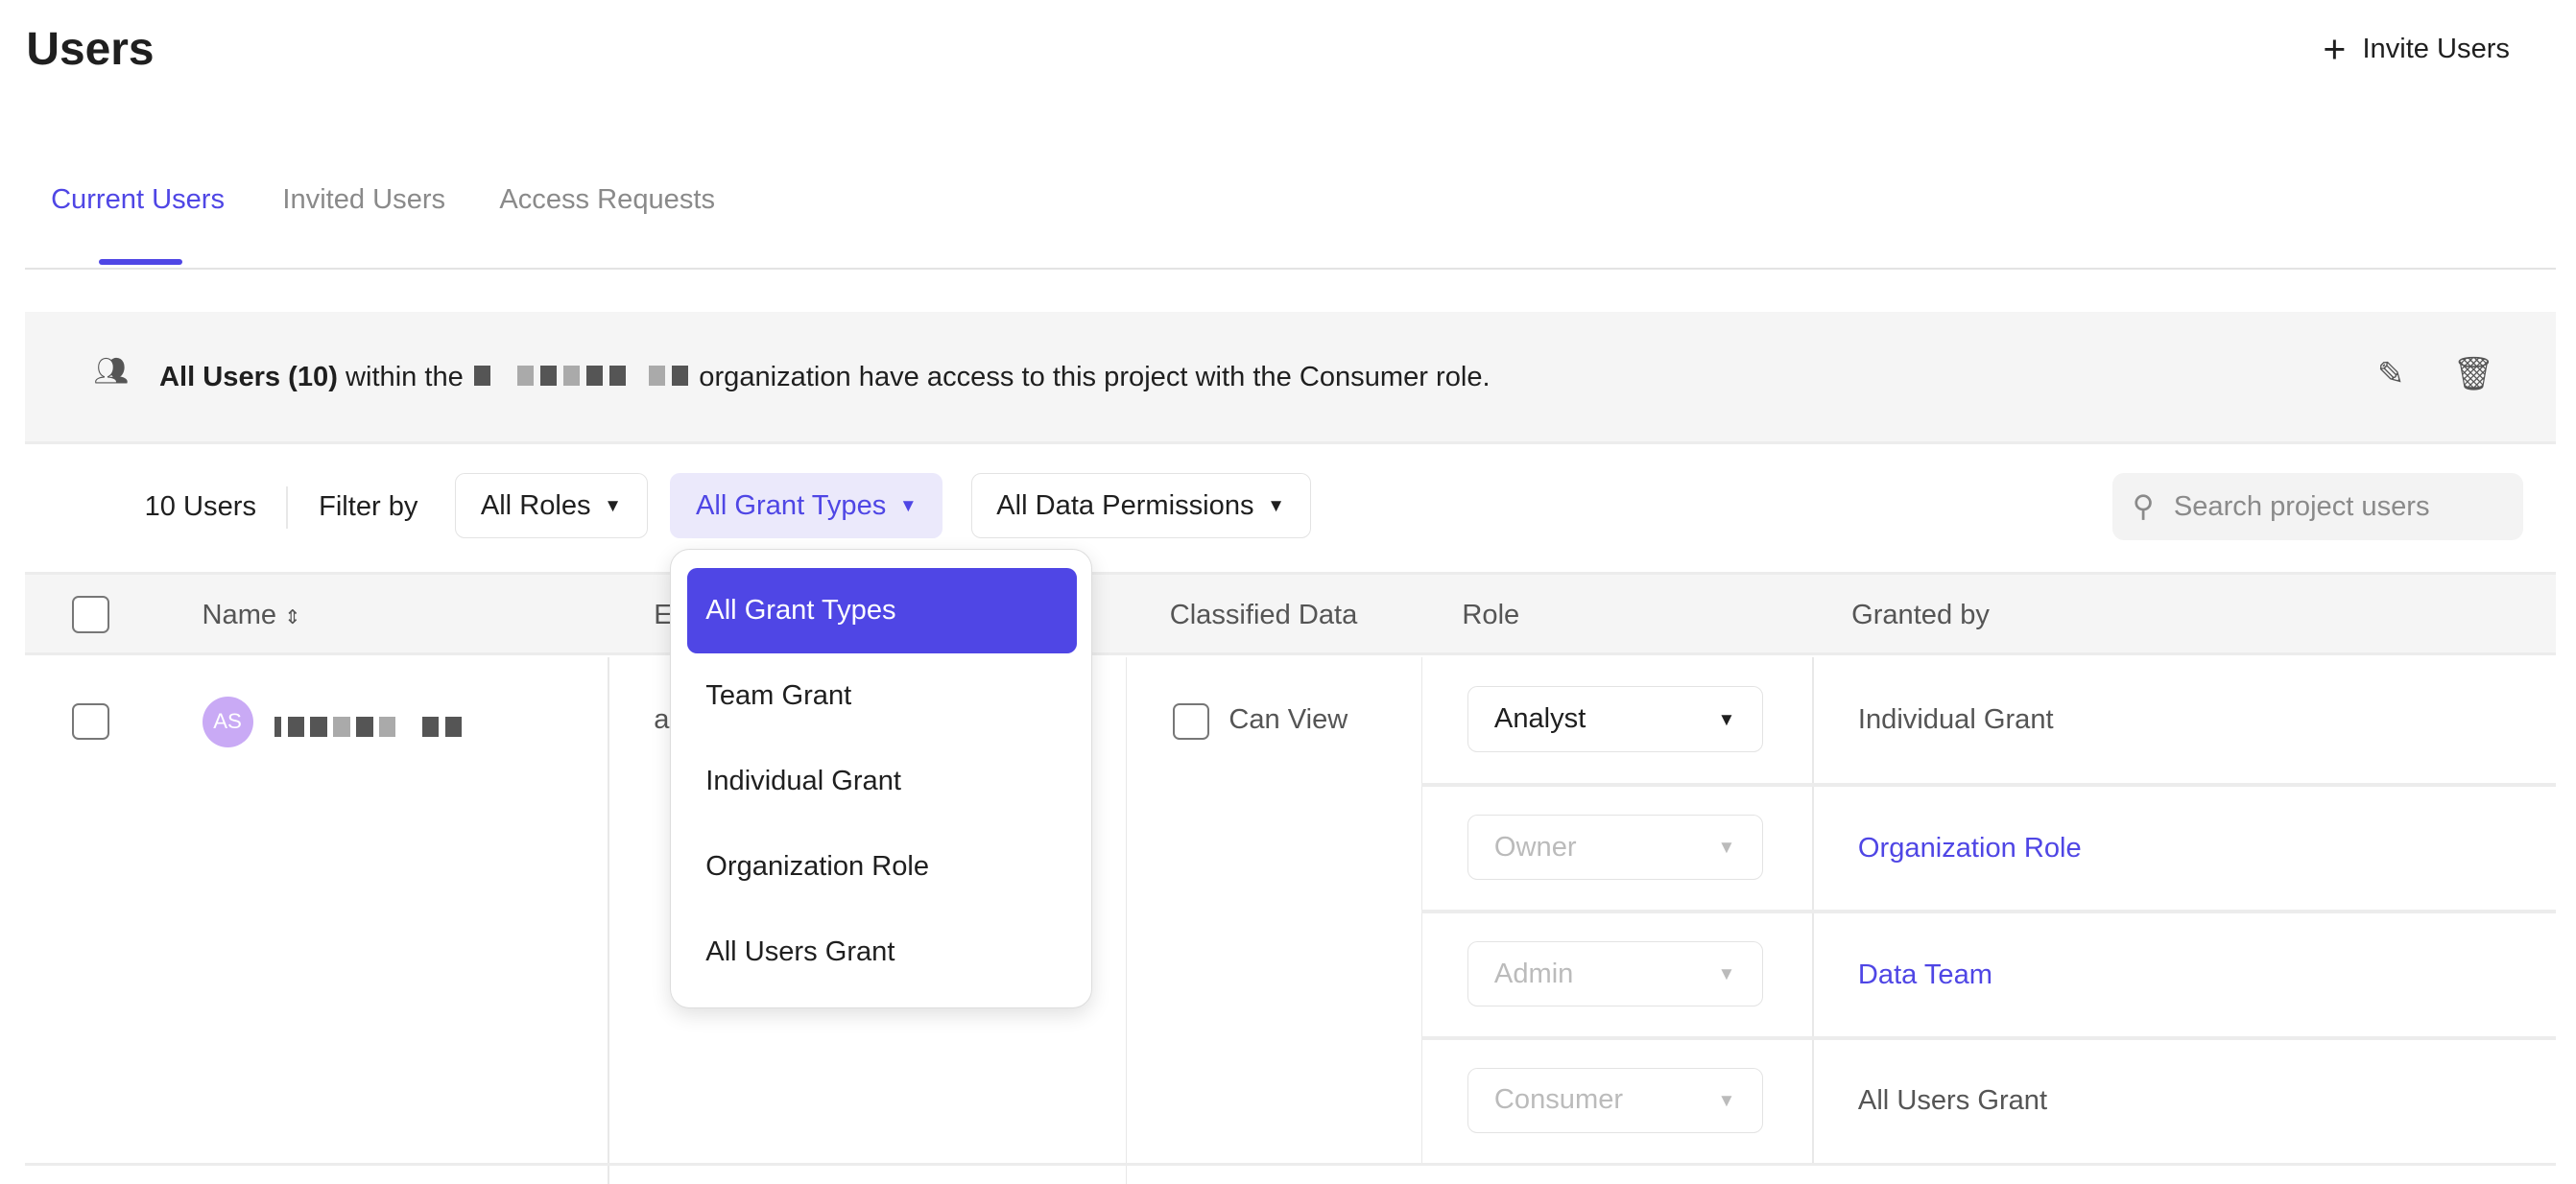 The height and width of the screenshot is (1184, 2576). I want to click on menu-item-all-users-grant: All Users Grant, so click(800, 951).